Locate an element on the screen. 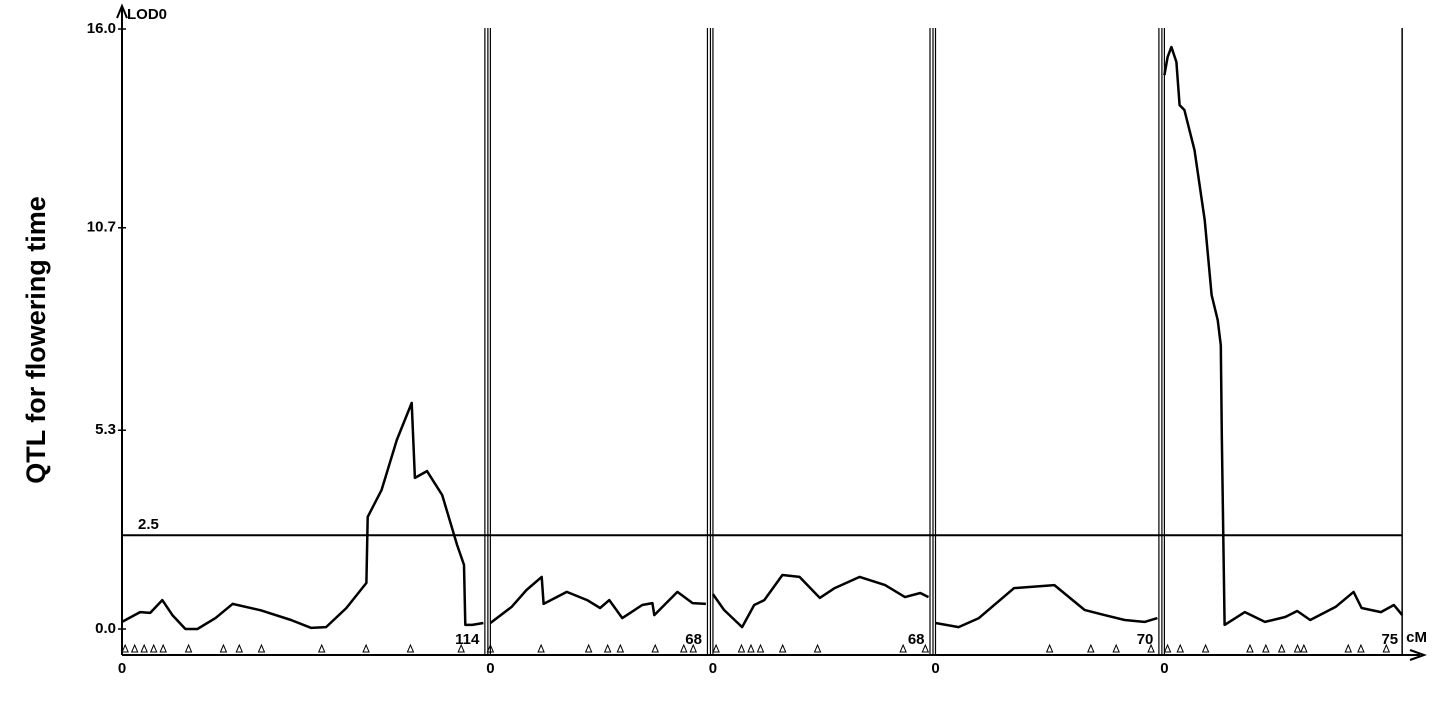  group-end-label: 114 is located at coordinates (467, 639).